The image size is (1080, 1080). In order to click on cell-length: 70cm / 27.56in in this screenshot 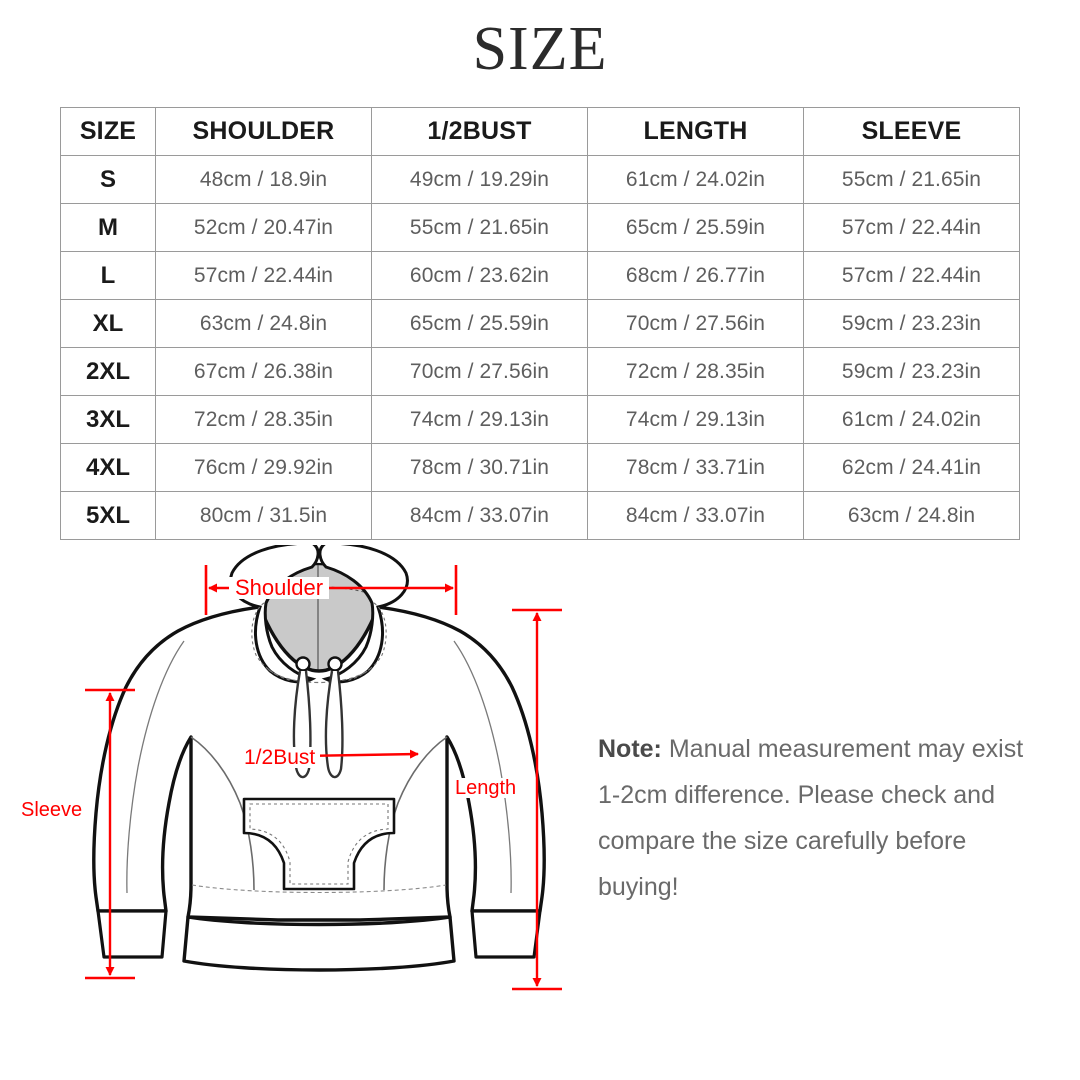, I will do `click(695, 323)`.